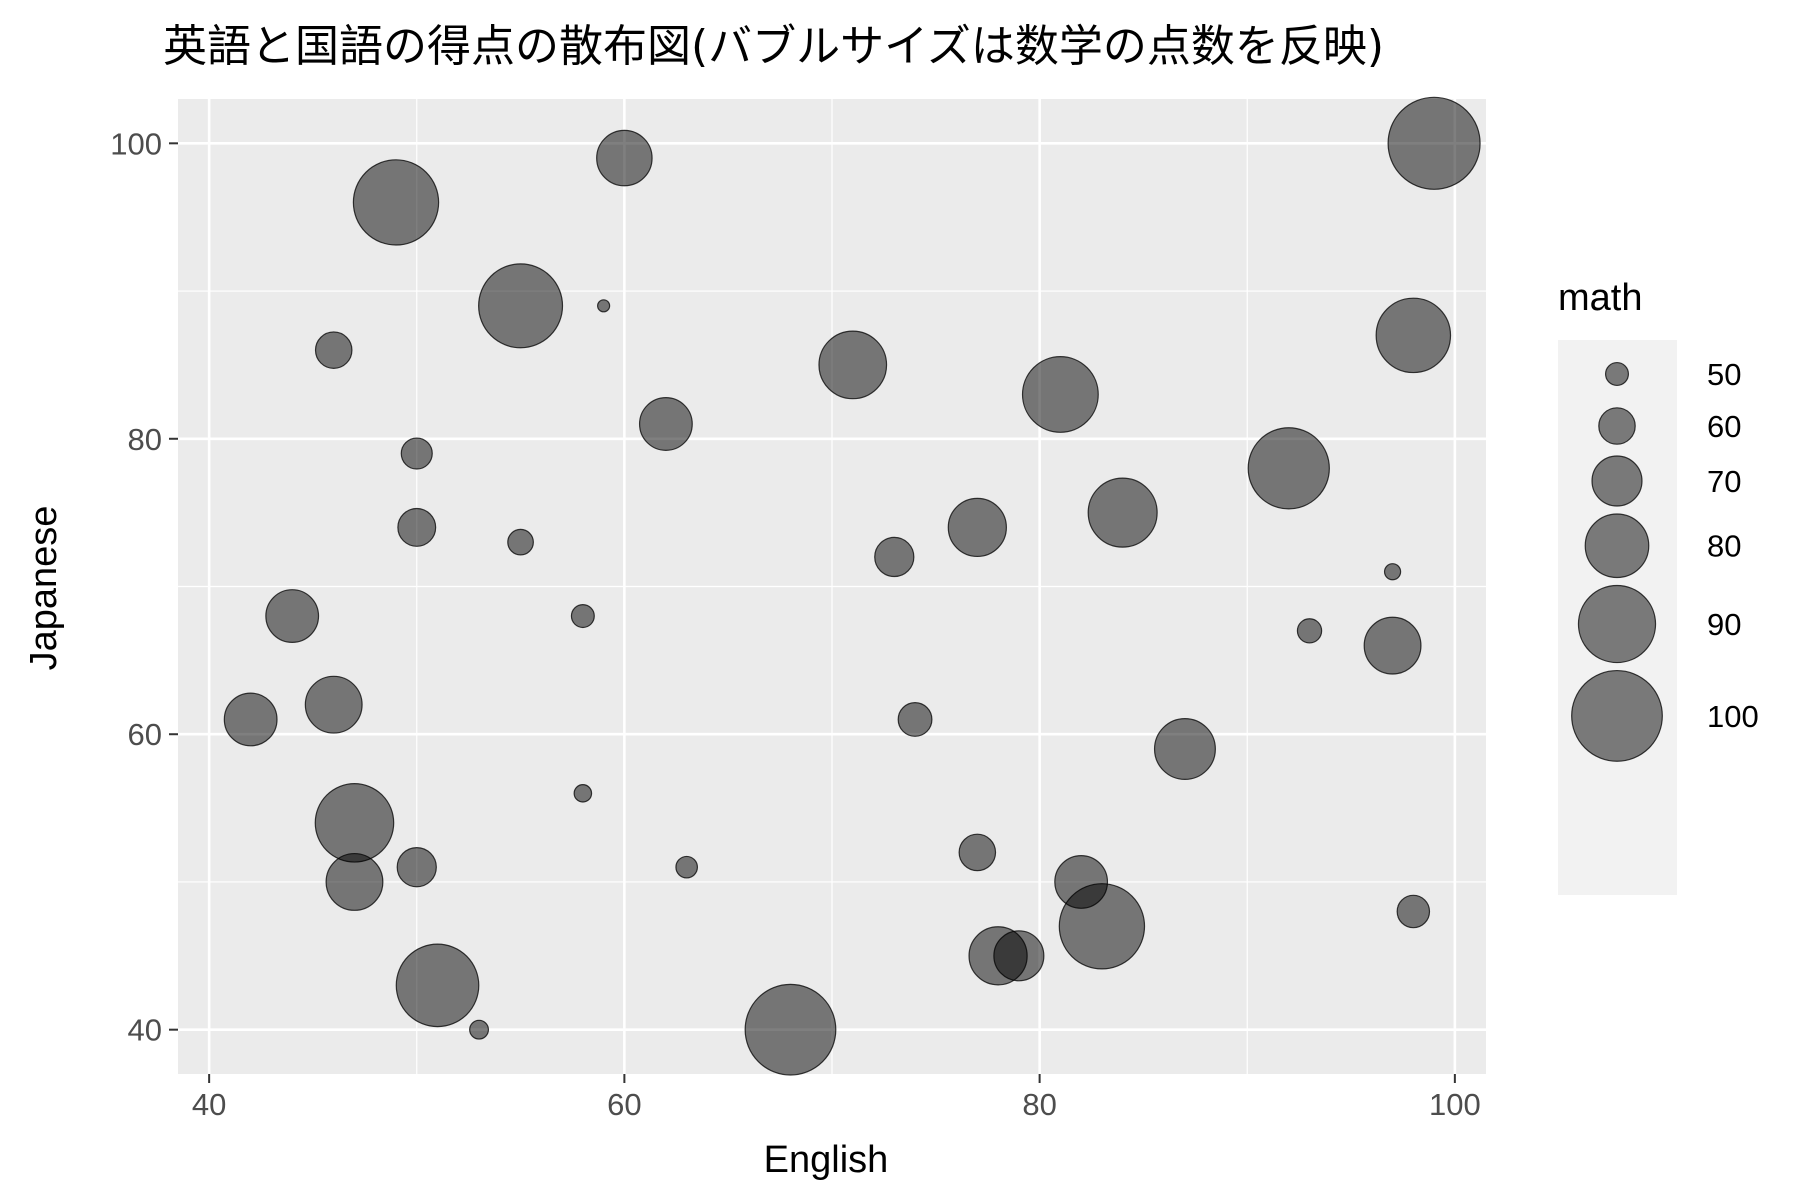 The width and height of the screenshot is (1799, 1200). I want to click on chart-title: 英語と国語の得点の散布図(バブルサイズは数学の点数を反映), so click(773, 46).